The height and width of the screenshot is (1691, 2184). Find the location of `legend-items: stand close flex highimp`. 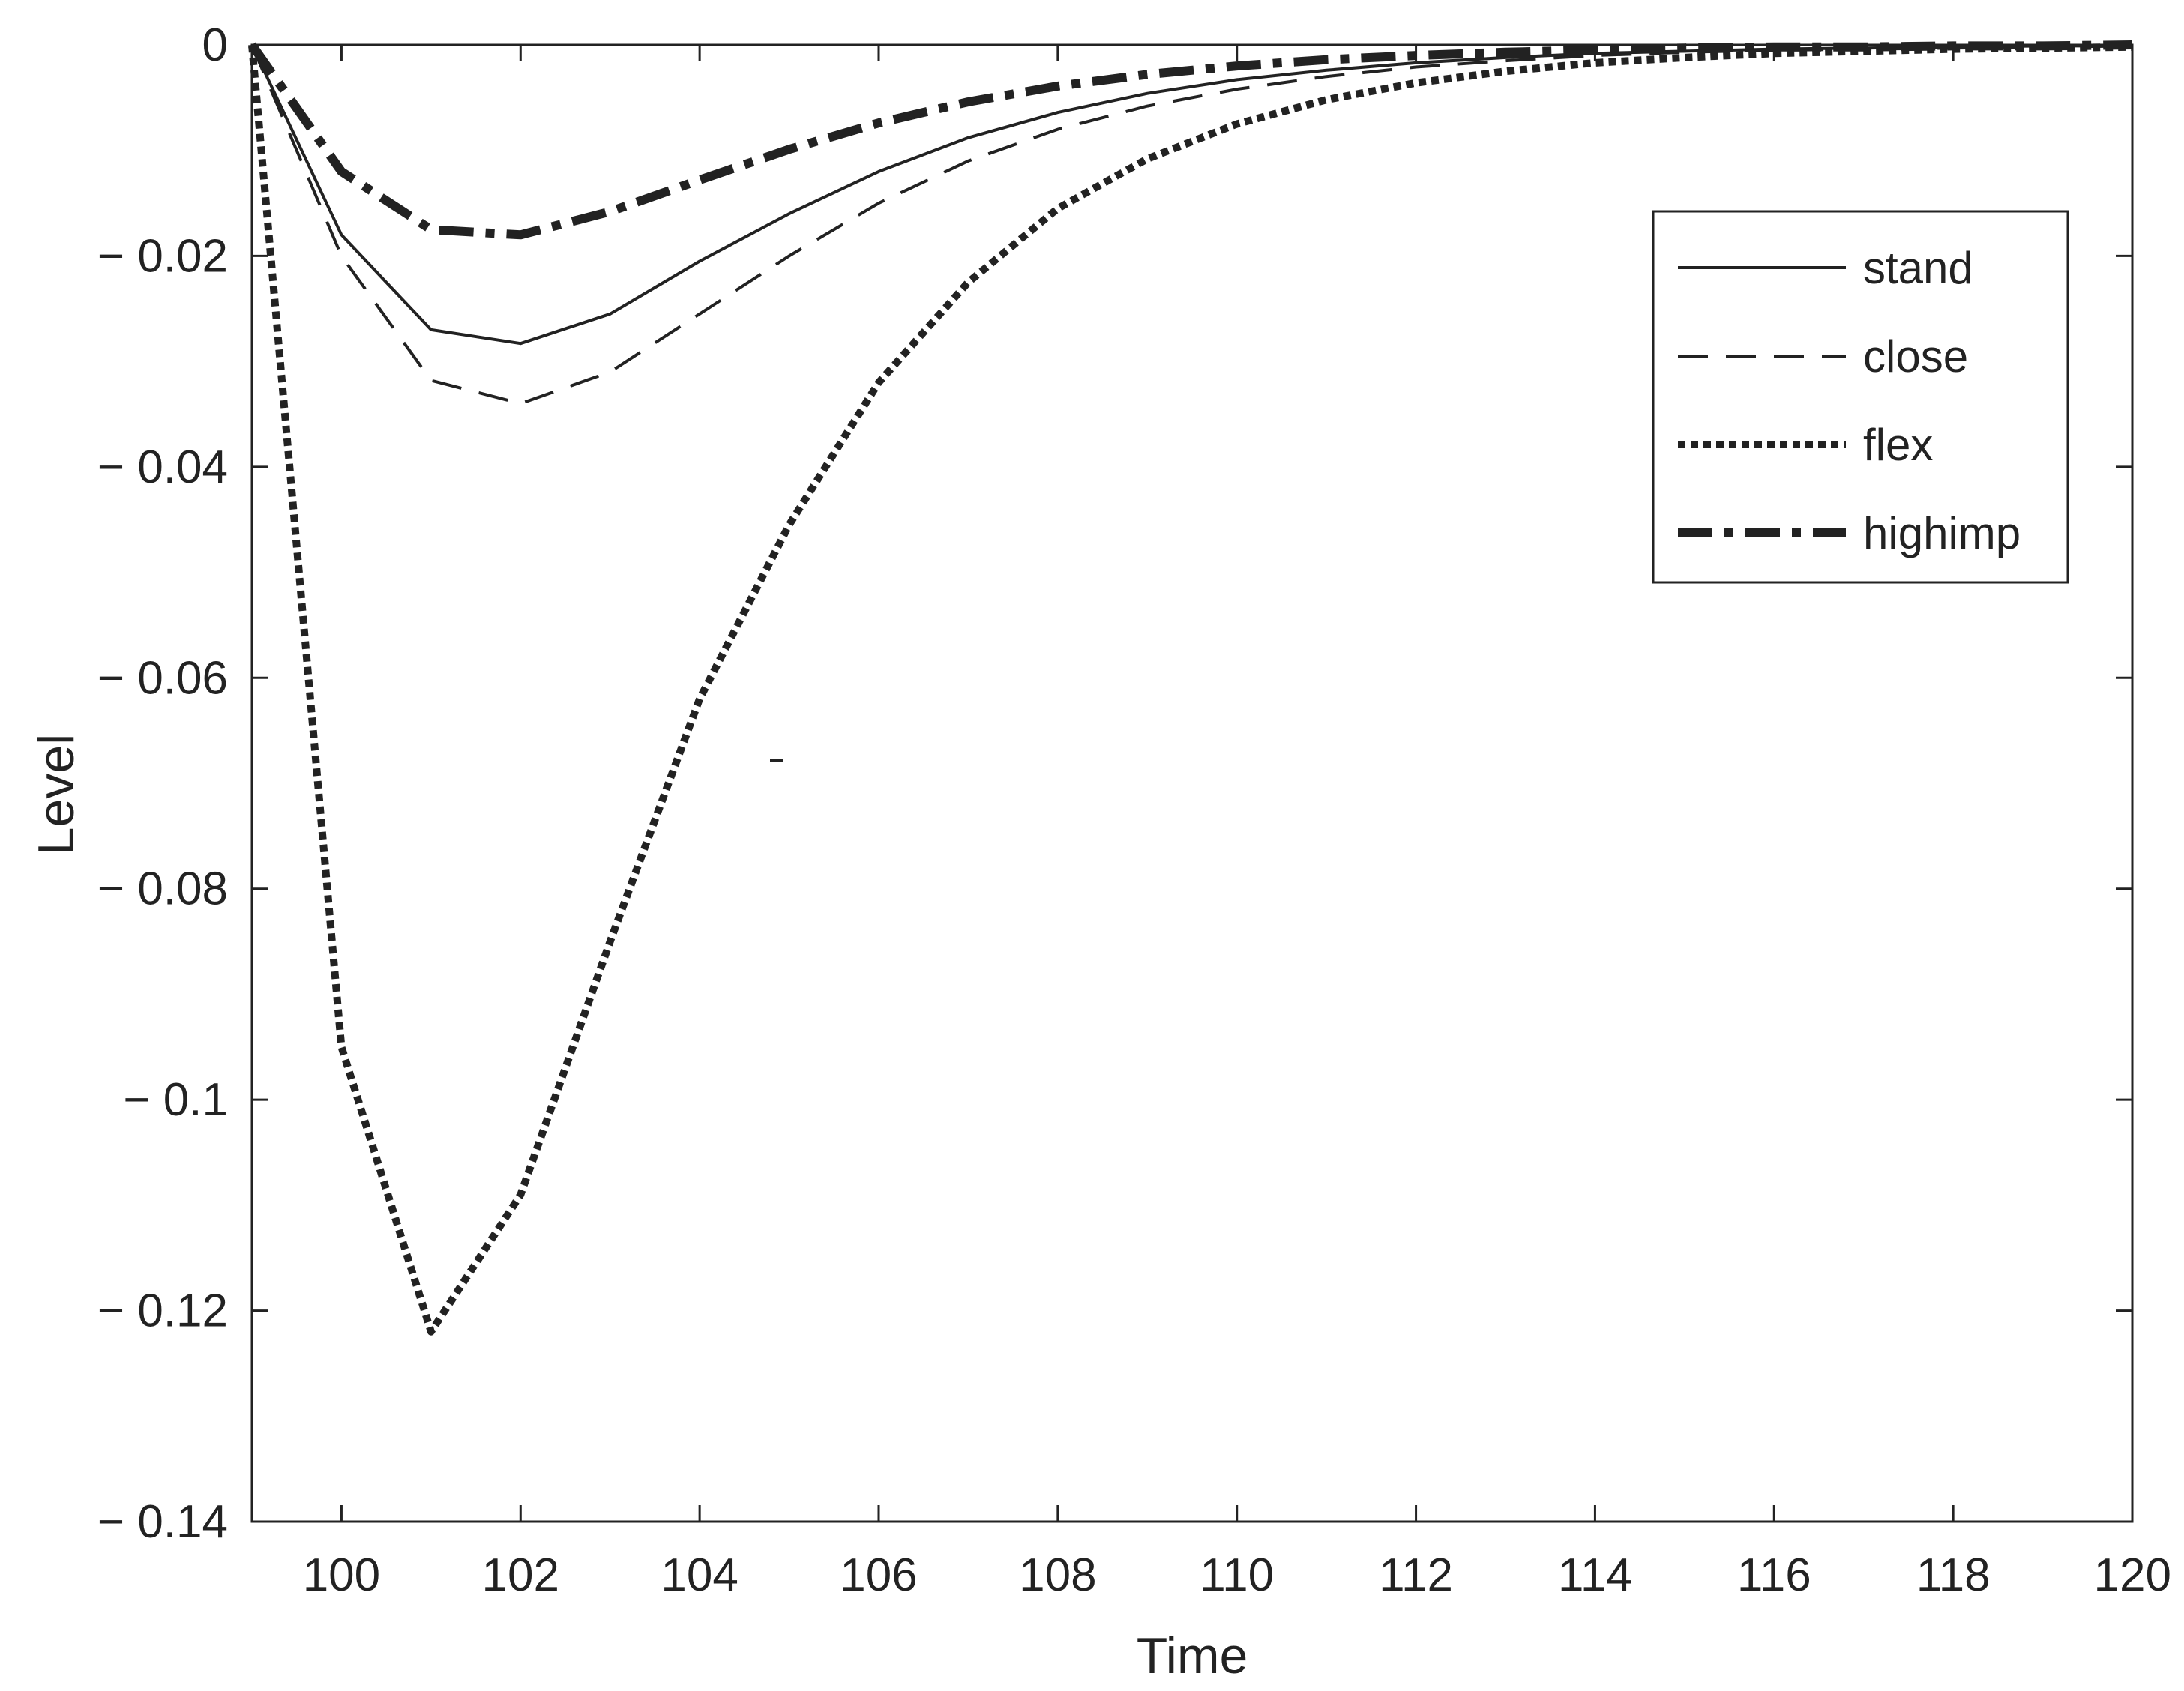

legend-items: stand close flex highimp is located at coordinates (1849, 401).